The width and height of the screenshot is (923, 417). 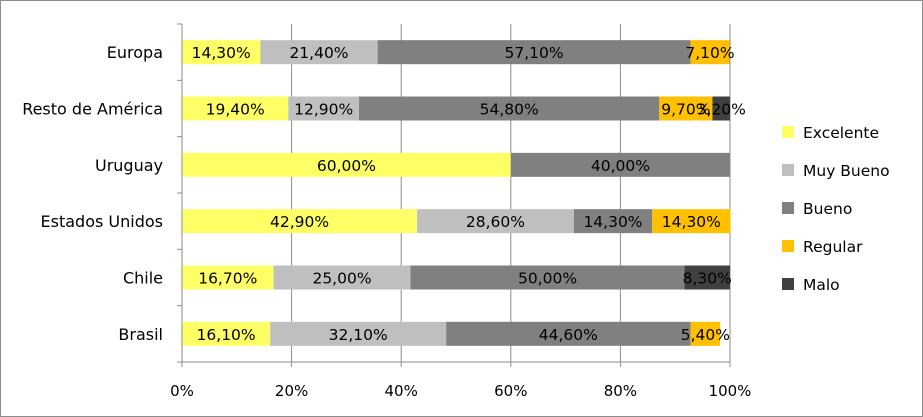 I want to click on data-label: 28,60%, so click(x=495, y=222).